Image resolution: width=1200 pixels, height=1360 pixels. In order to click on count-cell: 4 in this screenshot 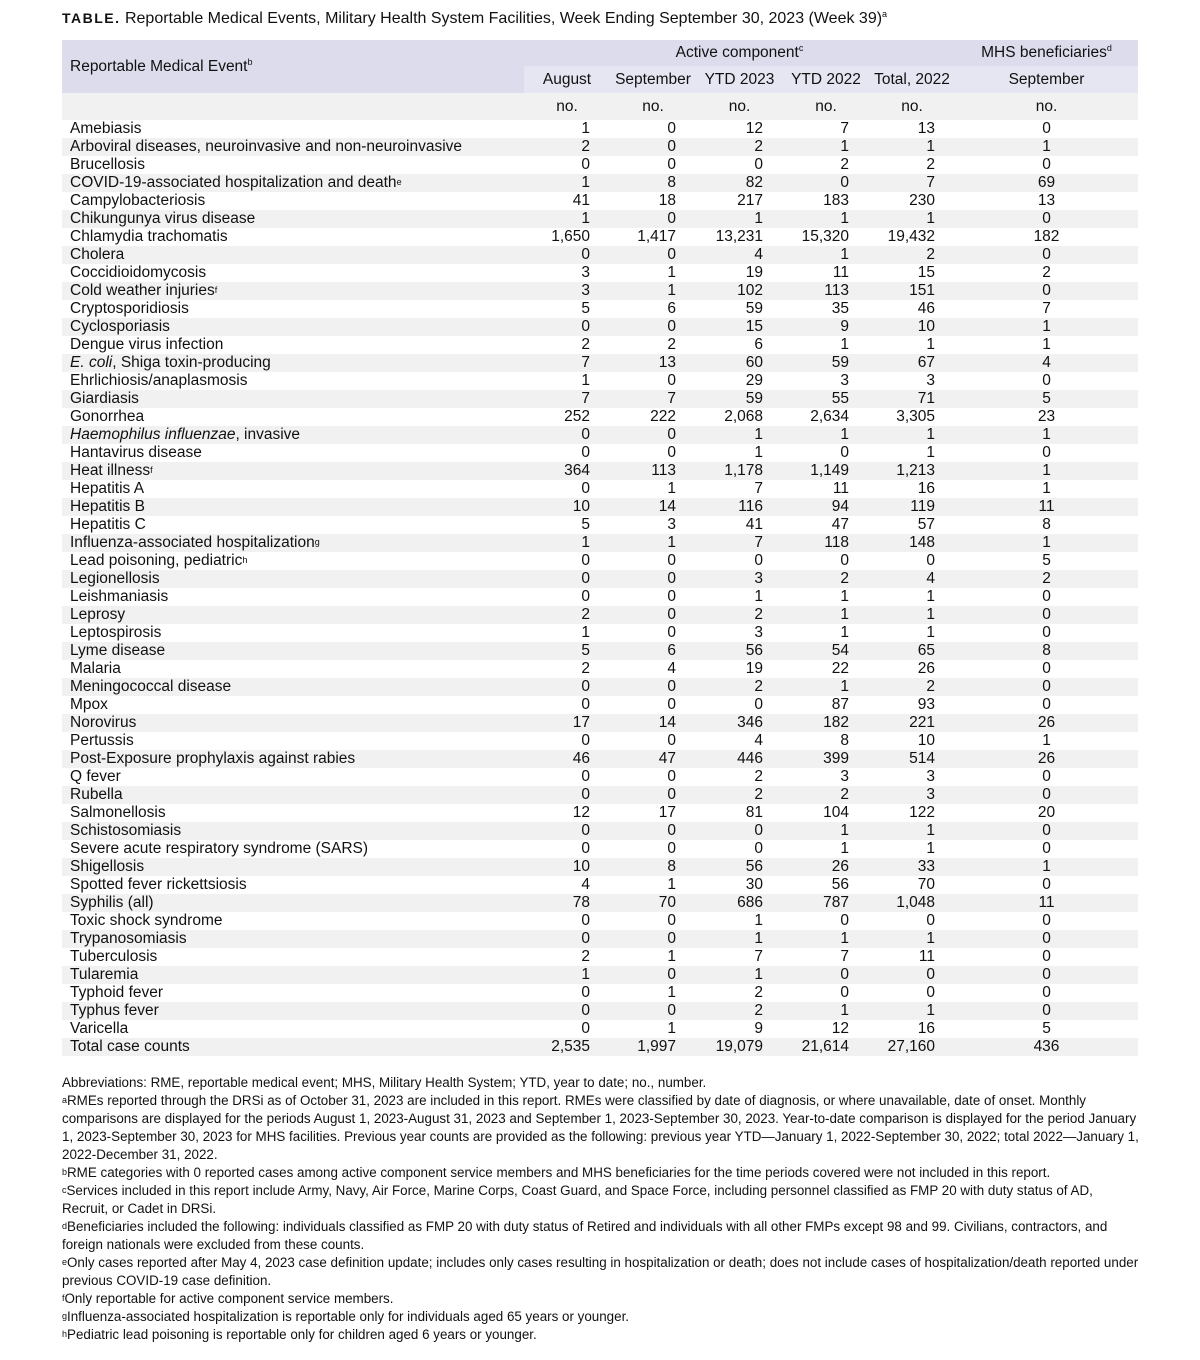, I will do `click(758, 254)`.